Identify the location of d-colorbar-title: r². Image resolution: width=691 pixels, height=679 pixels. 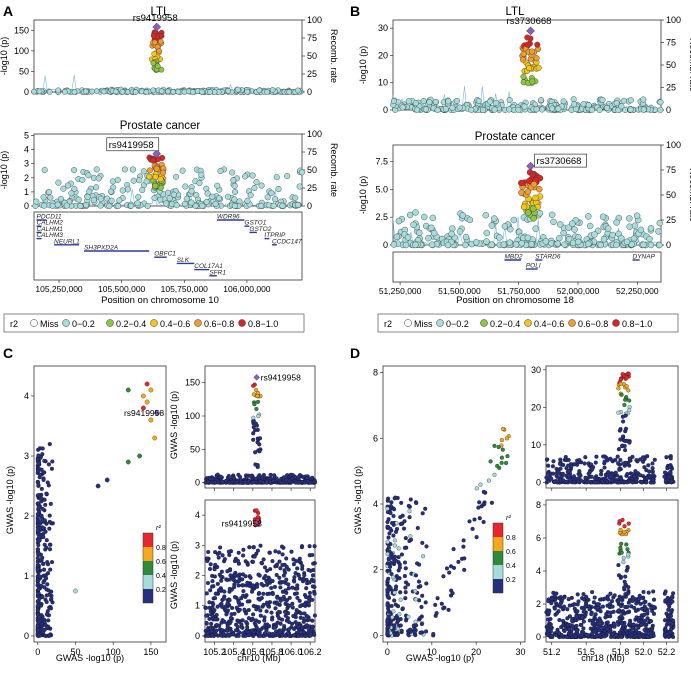
(508, 518).